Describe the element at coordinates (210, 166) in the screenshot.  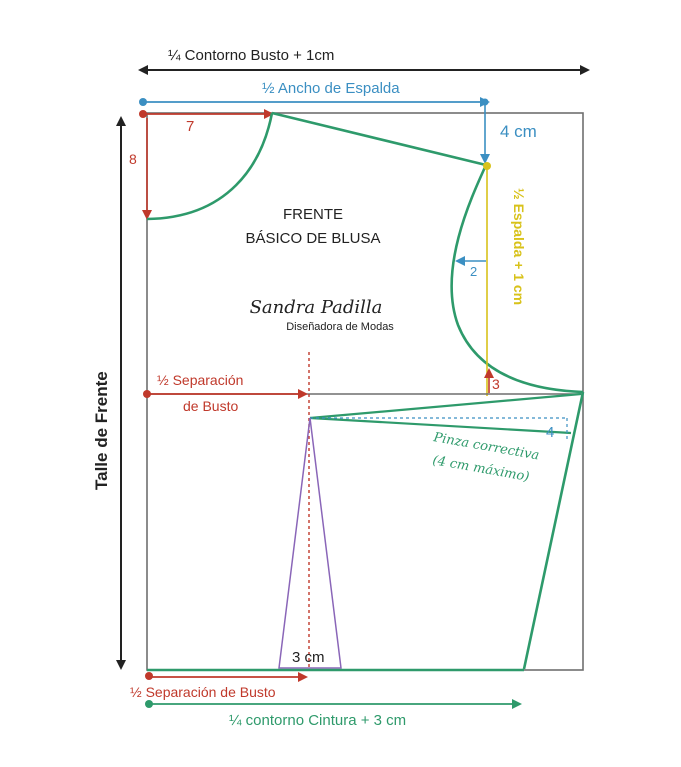
I see `neckline-curve` at that location.